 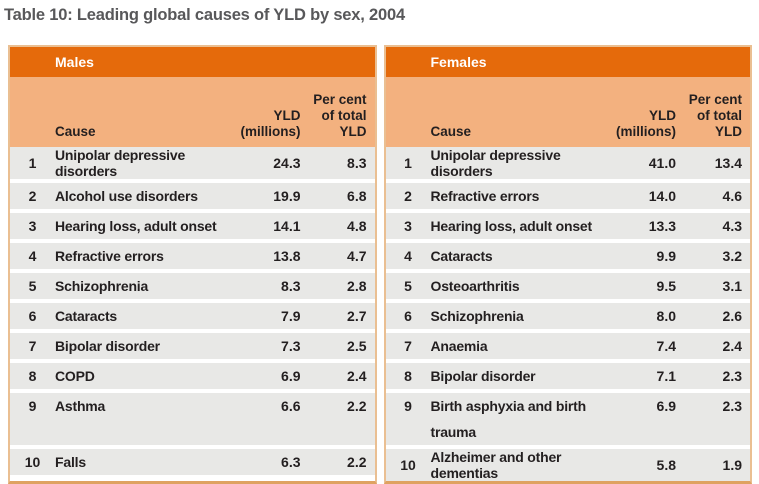 I want to click on percent-cell: 13.4, so click(x=728, y=163).